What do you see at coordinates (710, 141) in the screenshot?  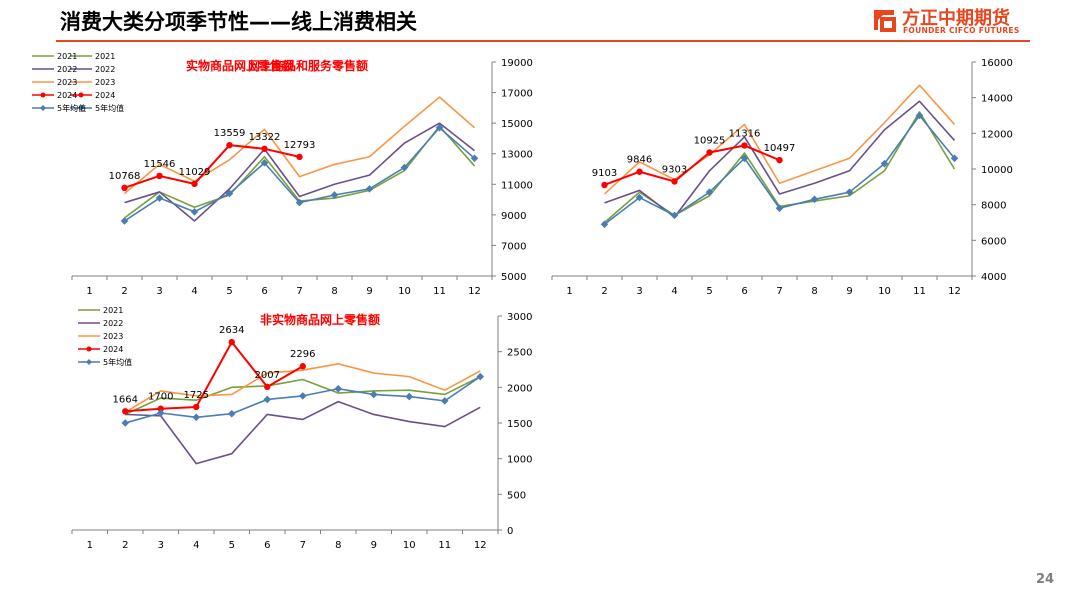 I see `data-label-2024: 10925` at bounding box center [710, 141].